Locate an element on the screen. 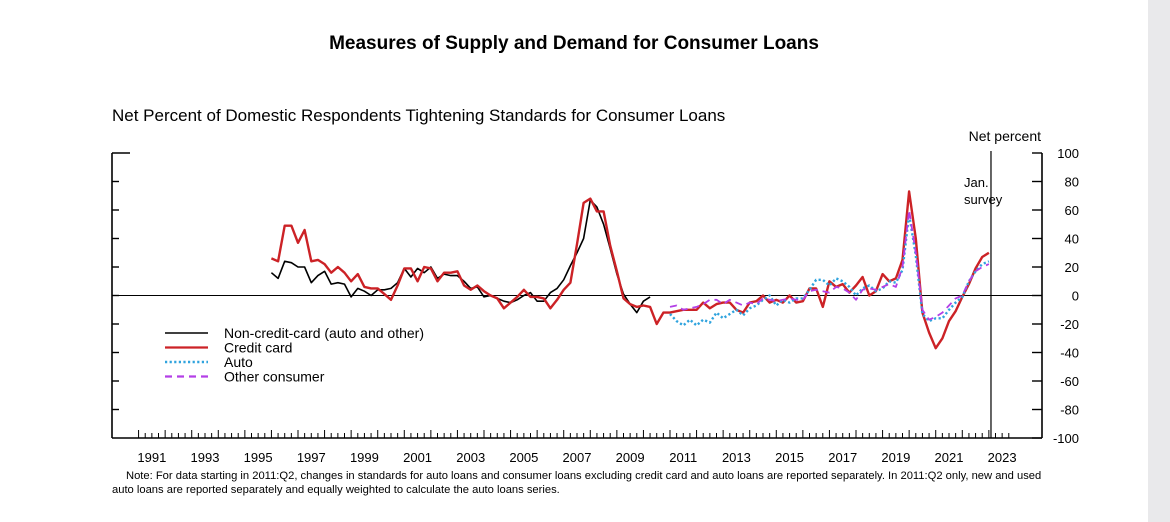  x-tick-label: 1993 is located at coordinates (205, 457).